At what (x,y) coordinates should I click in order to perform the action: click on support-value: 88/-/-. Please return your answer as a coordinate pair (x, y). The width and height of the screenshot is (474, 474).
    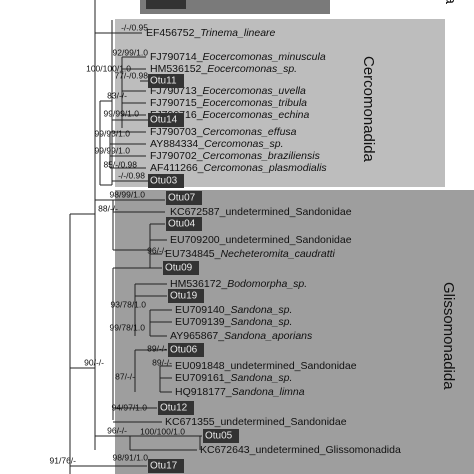
    Looking at the image, I should click on (108, 208).